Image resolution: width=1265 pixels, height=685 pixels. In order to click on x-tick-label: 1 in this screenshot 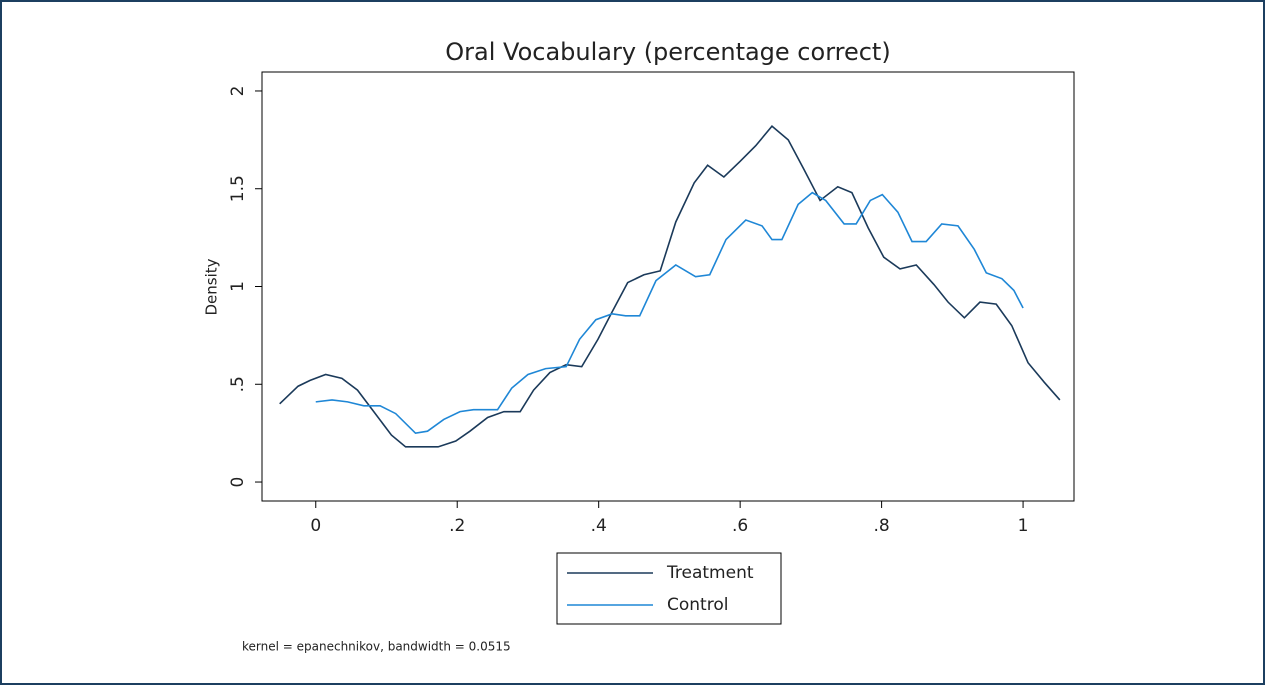, I will do `click(1023, 526)`.